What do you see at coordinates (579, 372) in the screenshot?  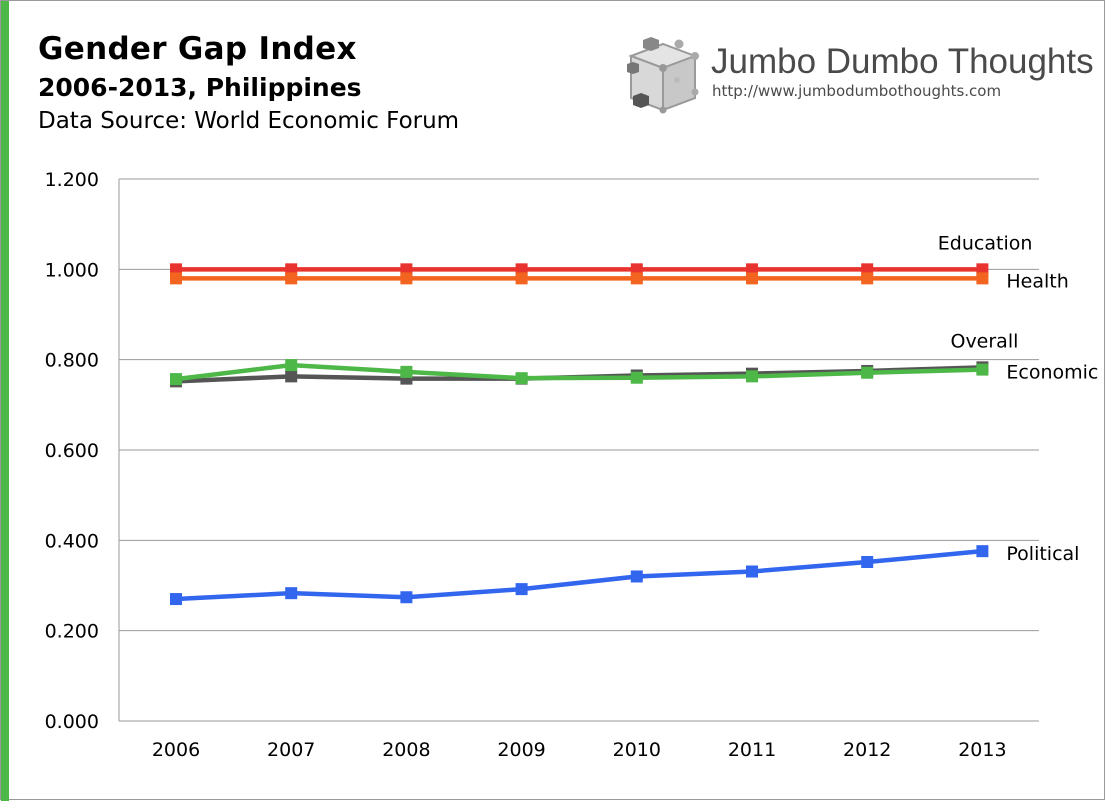 I see `series-line-economic` at bounding box center [579, 372].